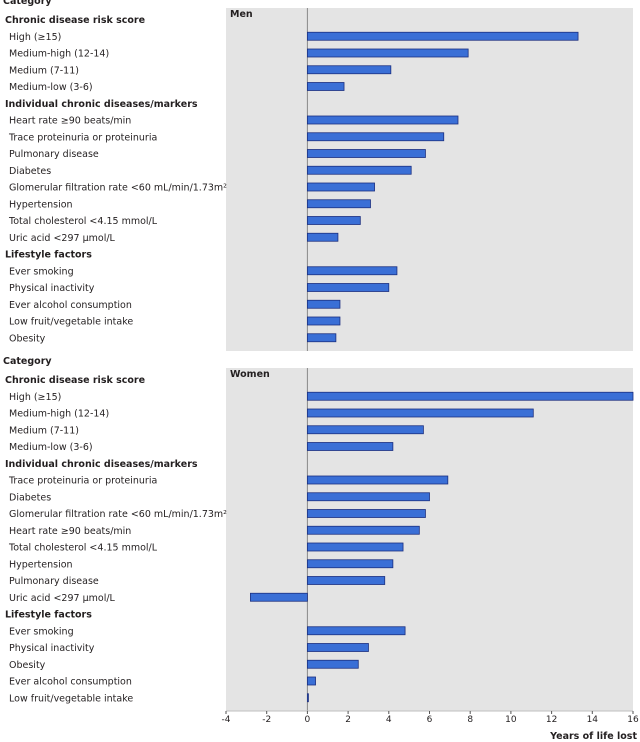  Describe the element at coordinates (27, 3) in the screenshot. I see `men-category-heading: Category` at that location.